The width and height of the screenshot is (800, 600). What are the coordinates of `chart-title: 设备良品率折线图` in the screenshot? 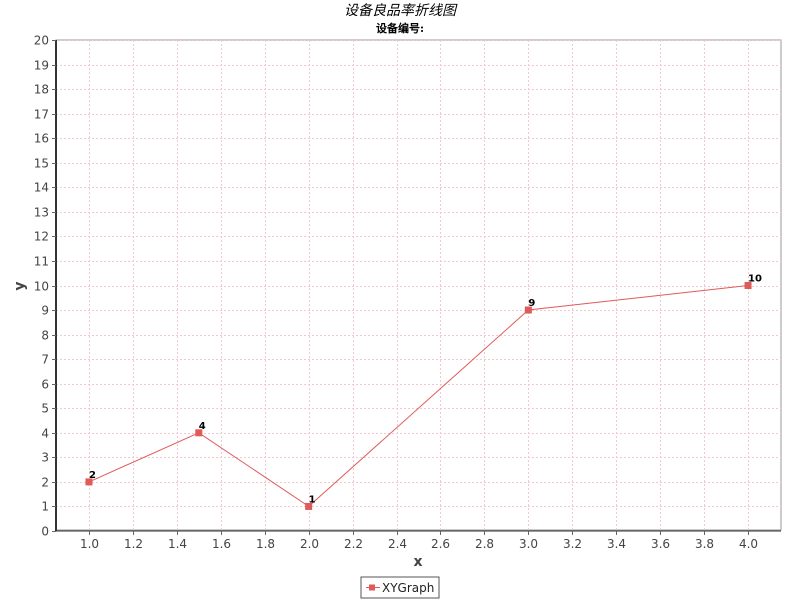 It's located at (401, 11).